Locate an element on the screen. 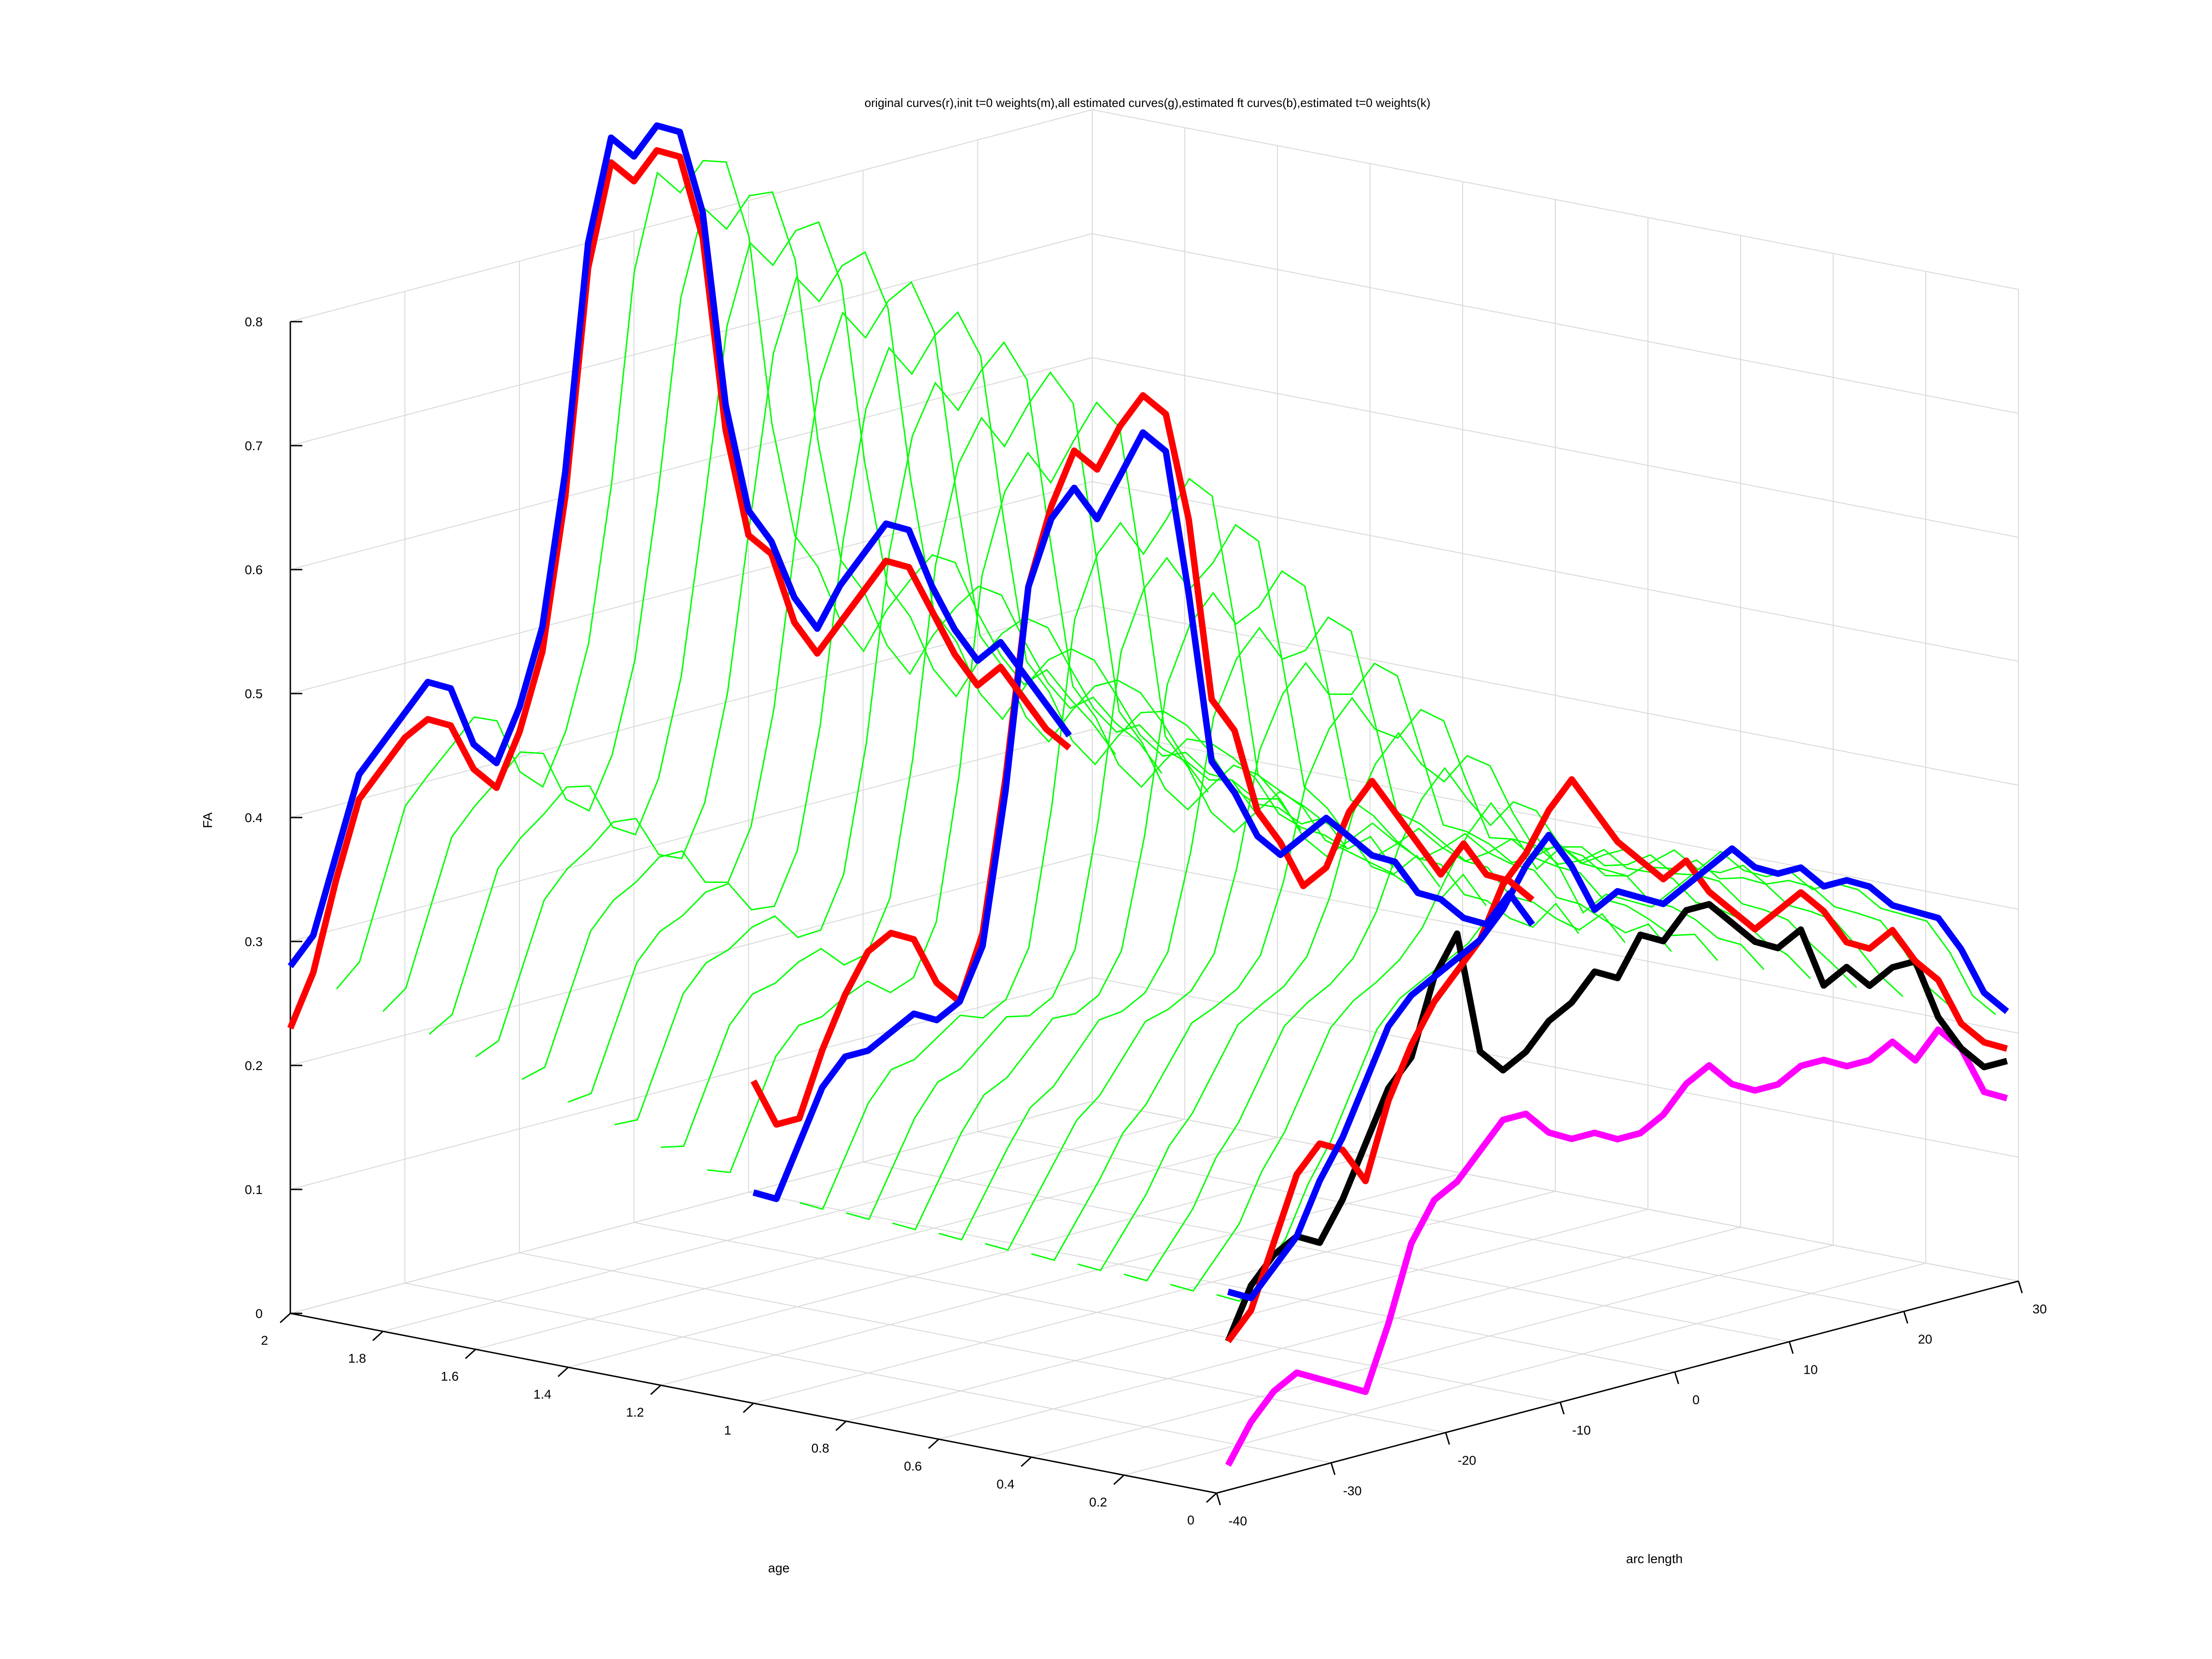 Image resolution: width=2212 pixels, height=1659 pixels. z-tick-label-8: 0.8 is located at coordinates (254, 322).